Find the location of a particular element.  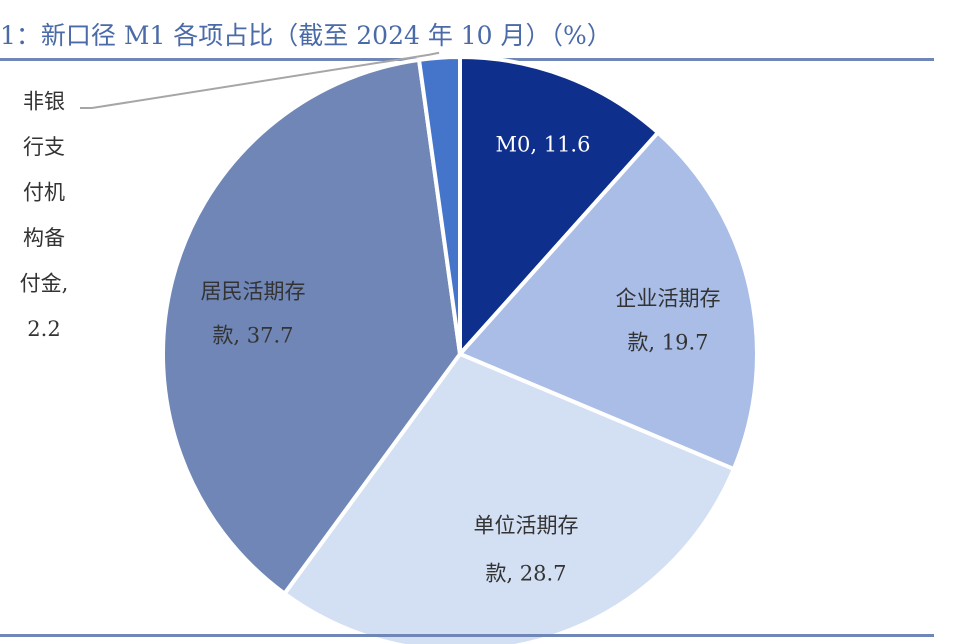

slice-nonbank-payment-reserves-label: 付机 is located at coordinates (44, 193).